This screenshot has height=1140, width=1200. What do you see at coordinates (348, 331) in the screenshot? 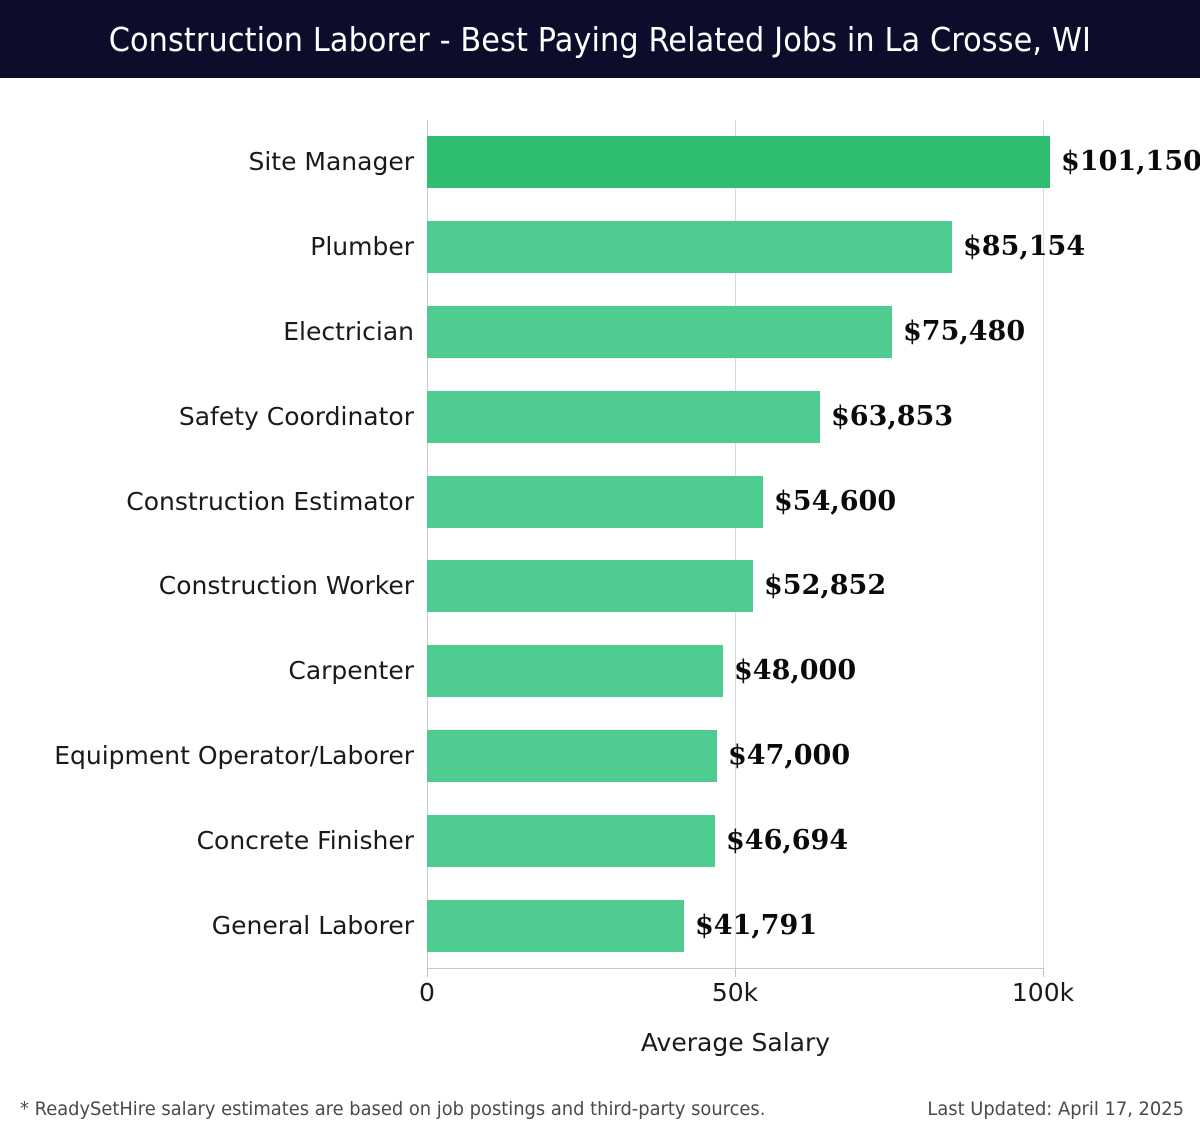
I see `category-label: Electrician` at bounding box center [348, 331].